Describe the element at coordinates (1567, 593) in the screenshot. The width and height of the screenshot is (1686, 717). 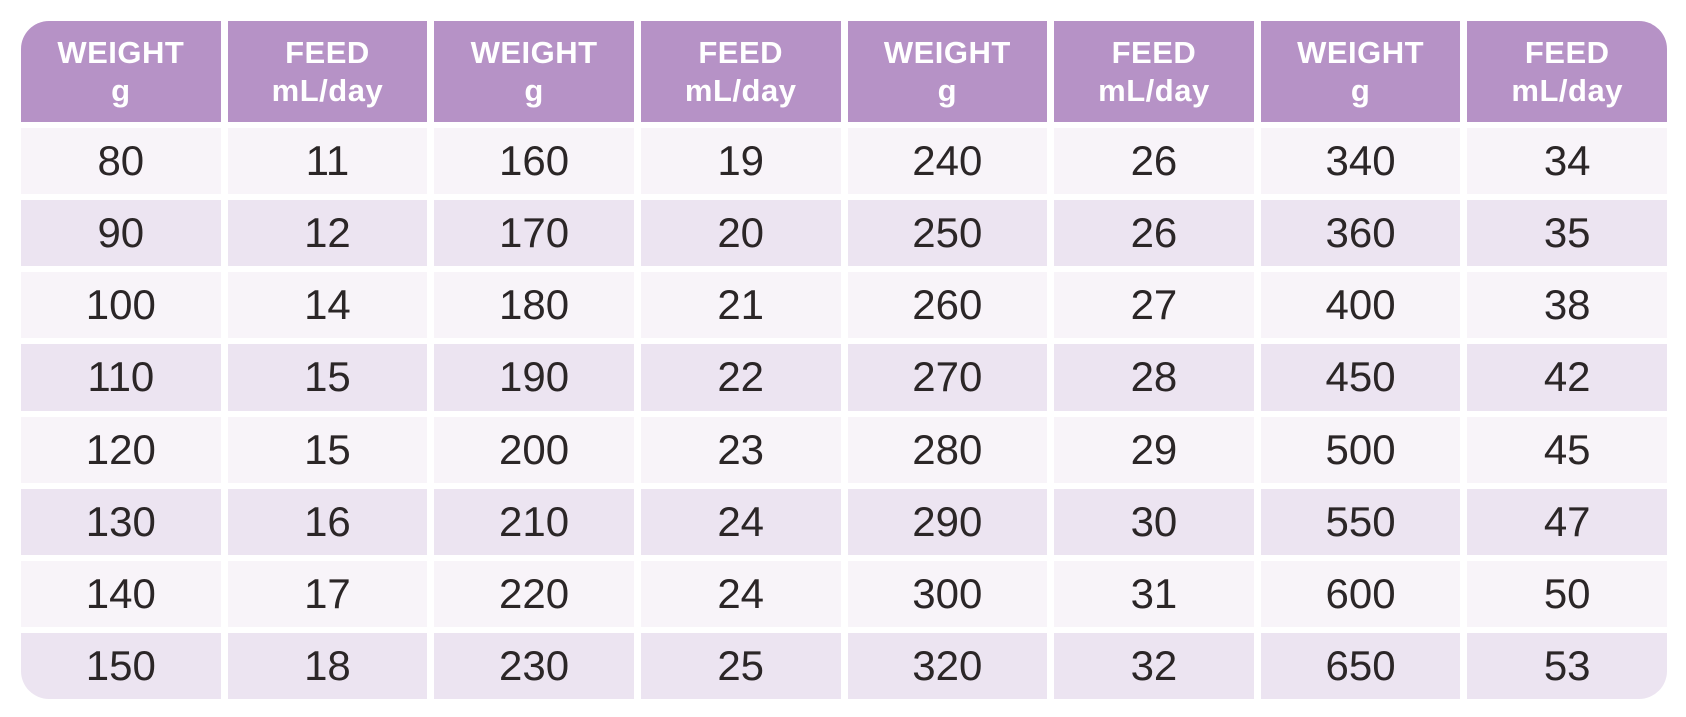
I see `feed-cell: 50` at that location.